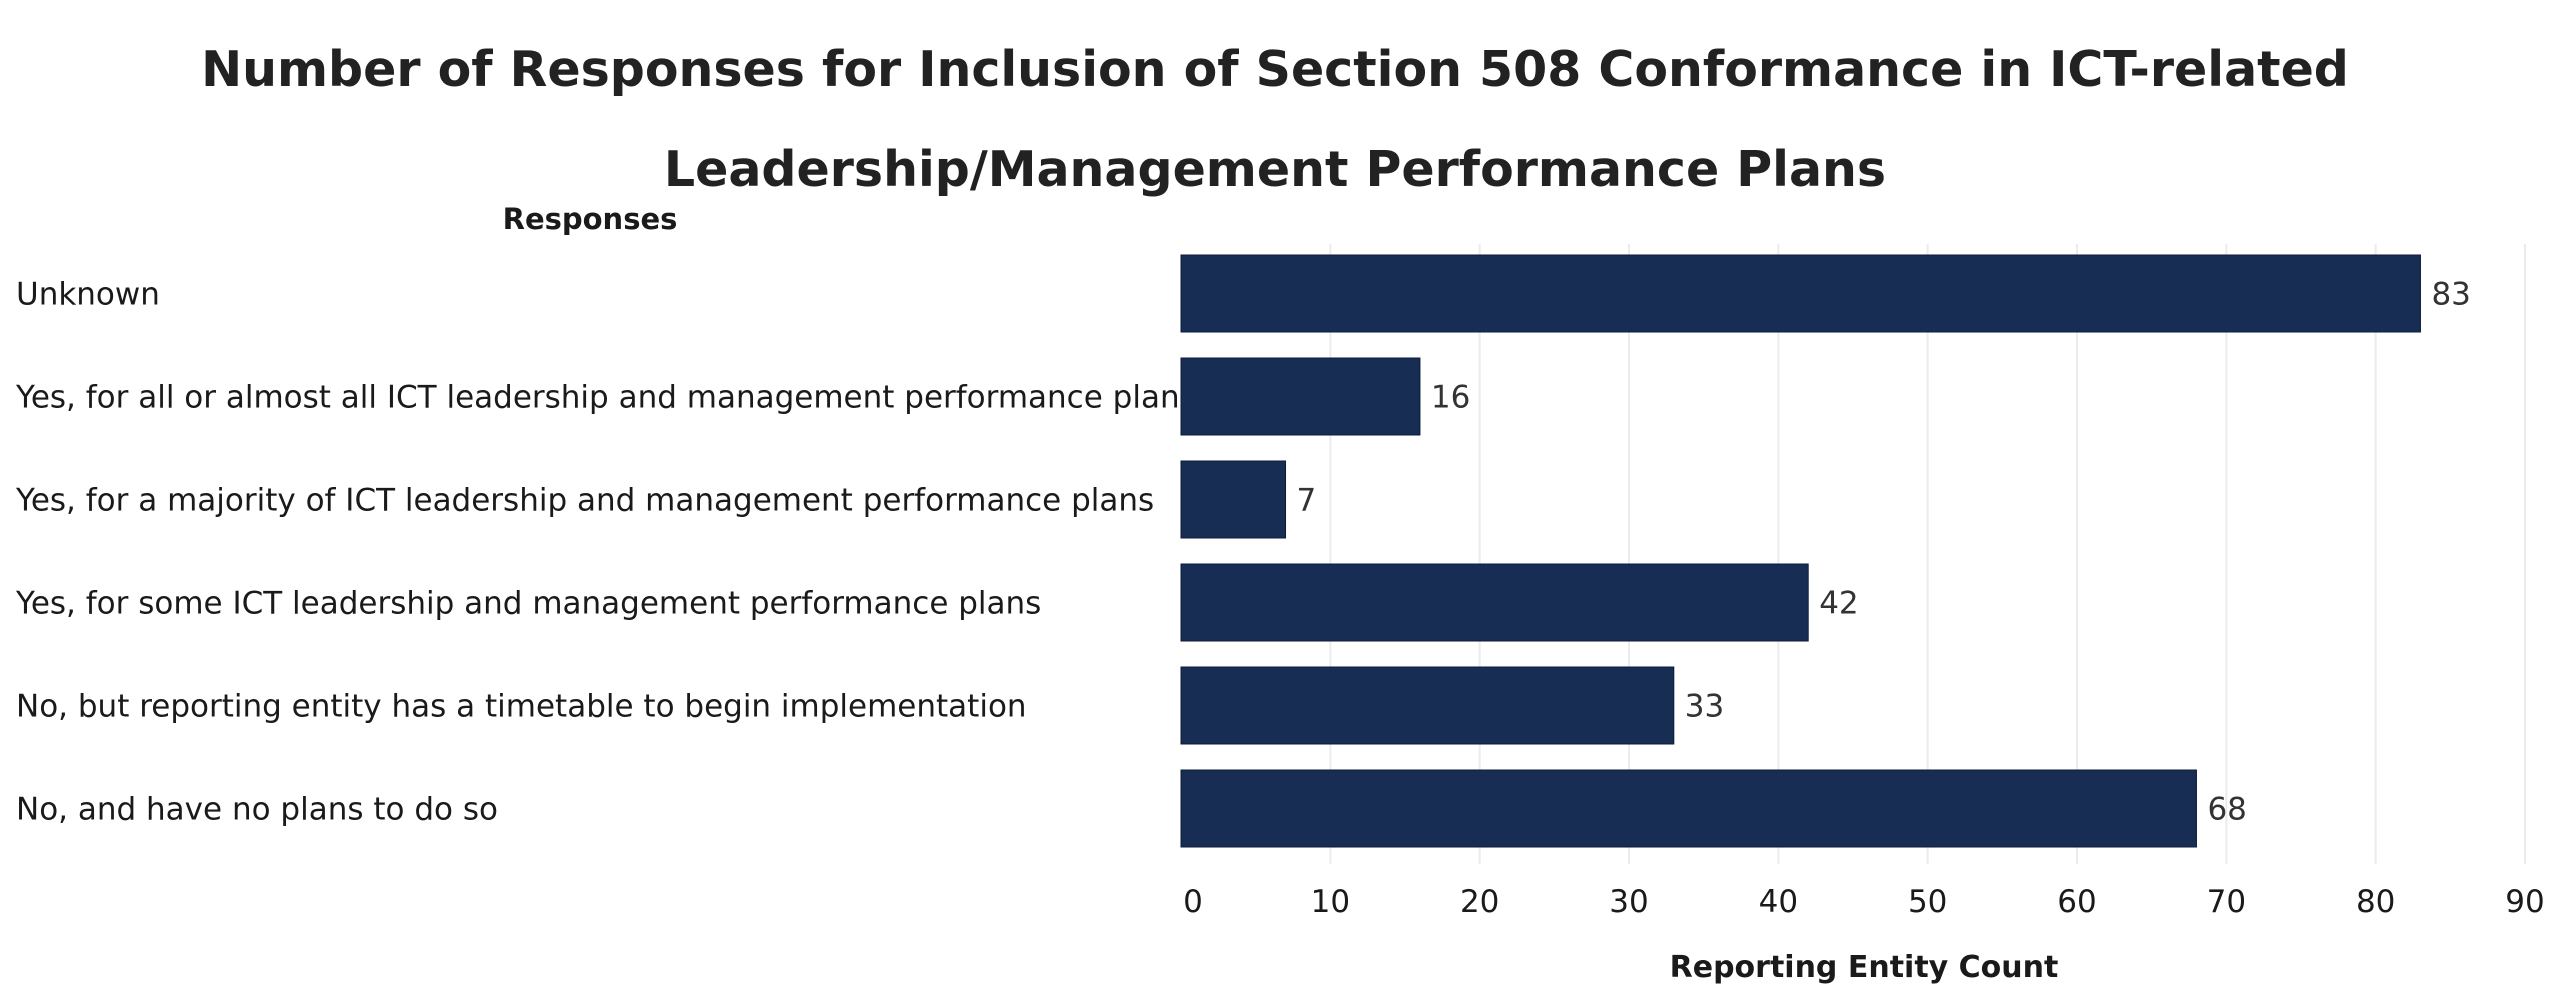  Describe the element at coordinates (1838, 604) in the screenshot. I see `value-label: 42` at that location.